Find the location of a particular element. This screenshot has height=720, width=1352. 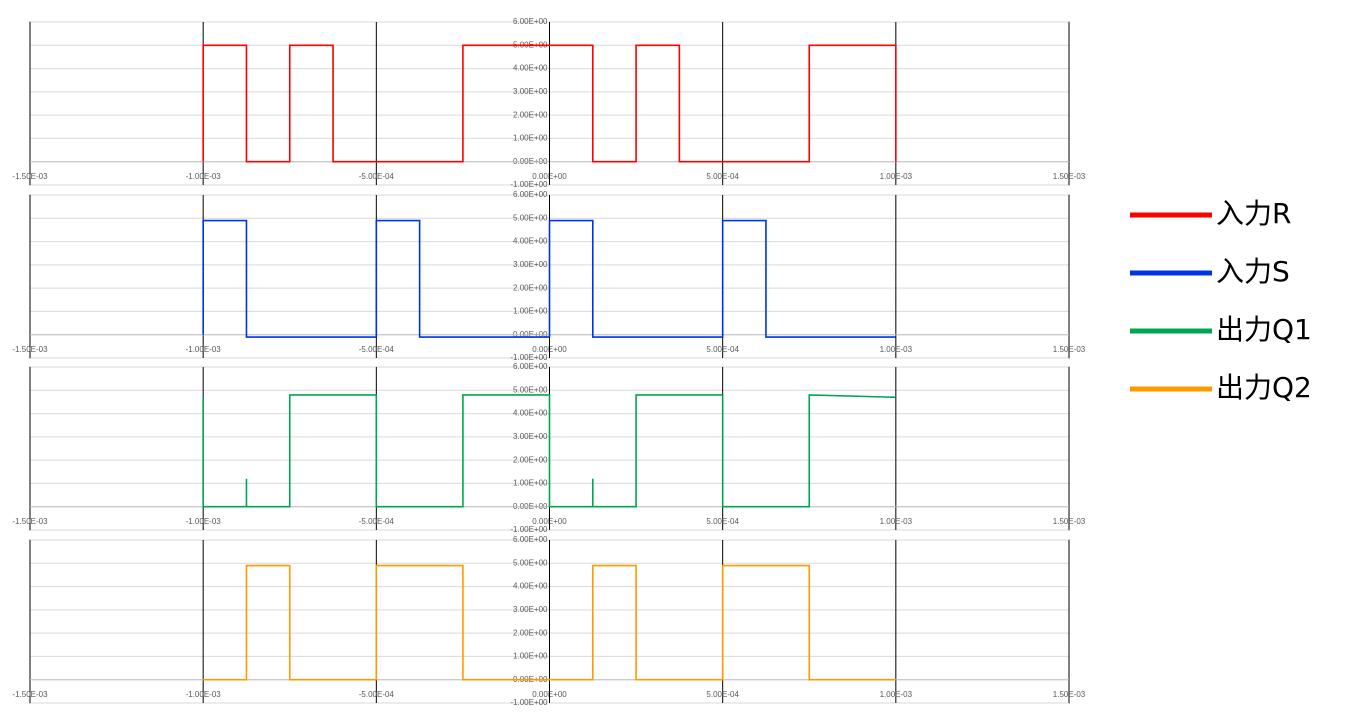

legend-label: 出力Q2 is located at coordinates (1264, 387).